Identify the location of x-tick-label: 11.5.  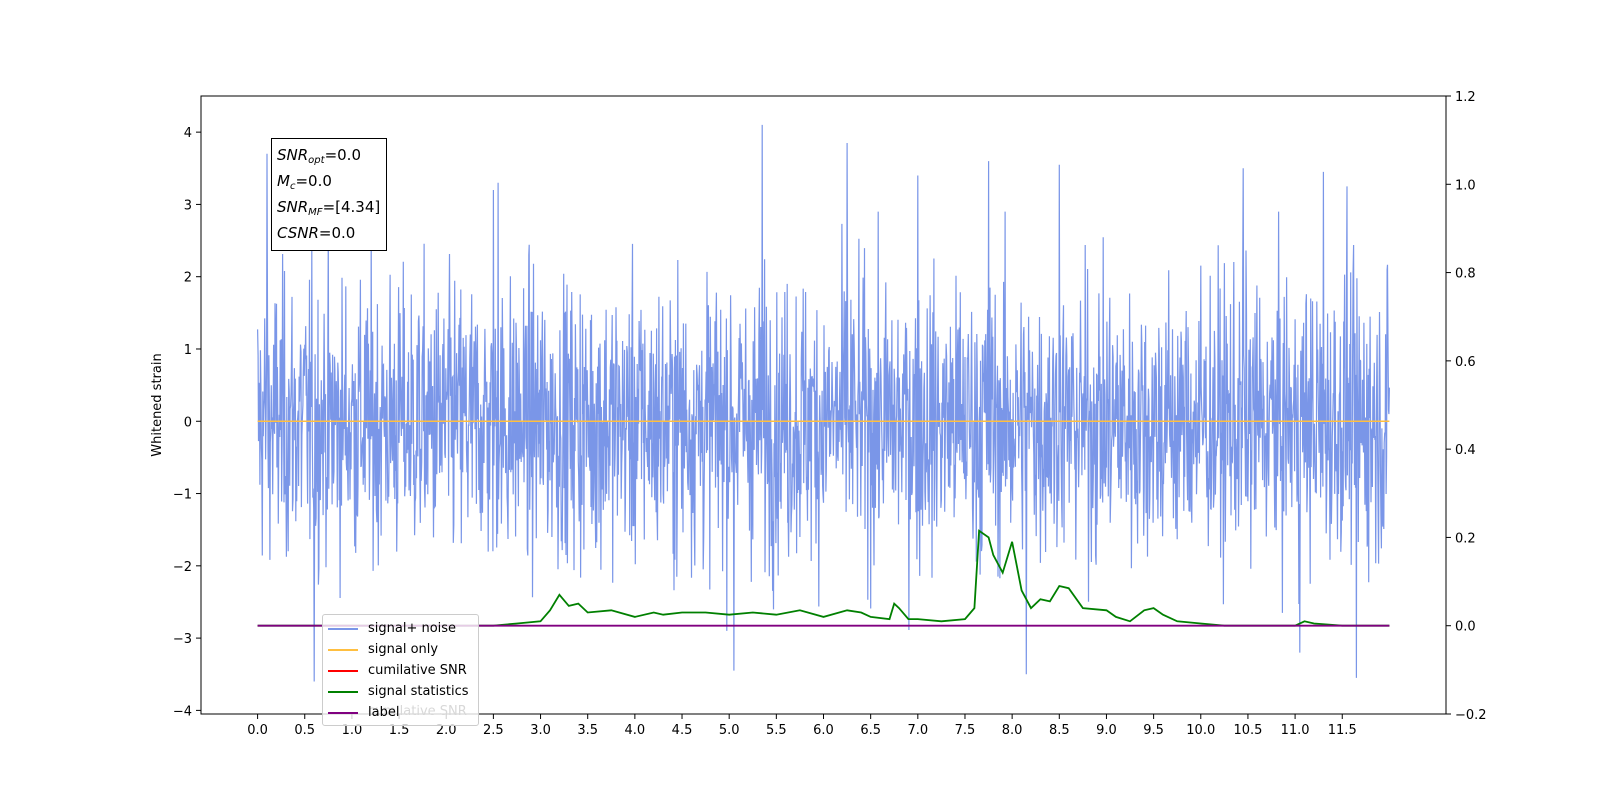
(1342, 730).